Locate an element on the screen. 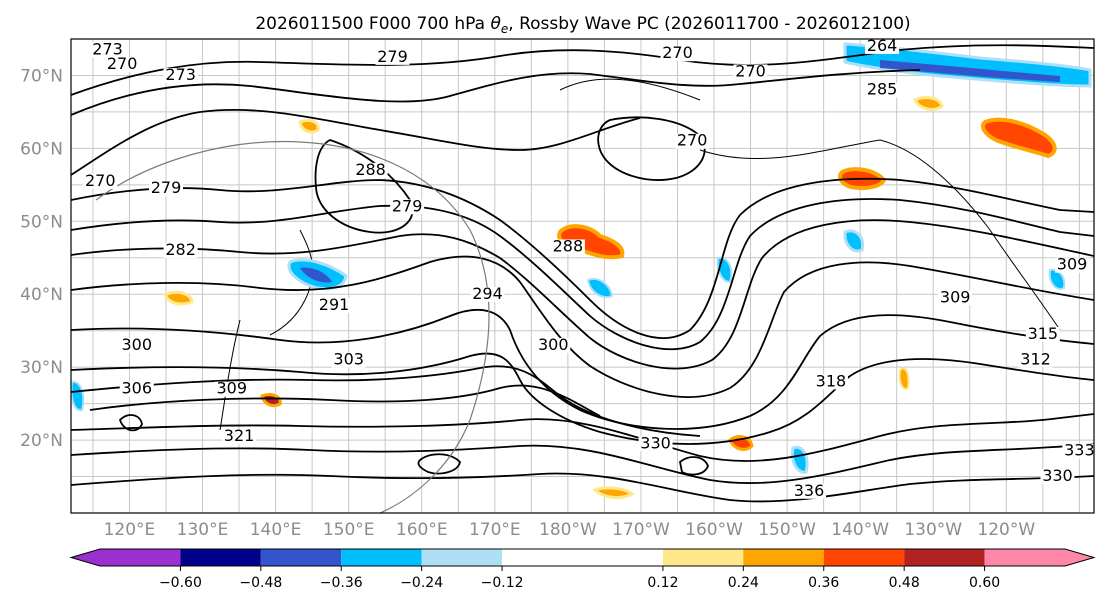  contour-label: 312 is located at coordinates (1035, 359).